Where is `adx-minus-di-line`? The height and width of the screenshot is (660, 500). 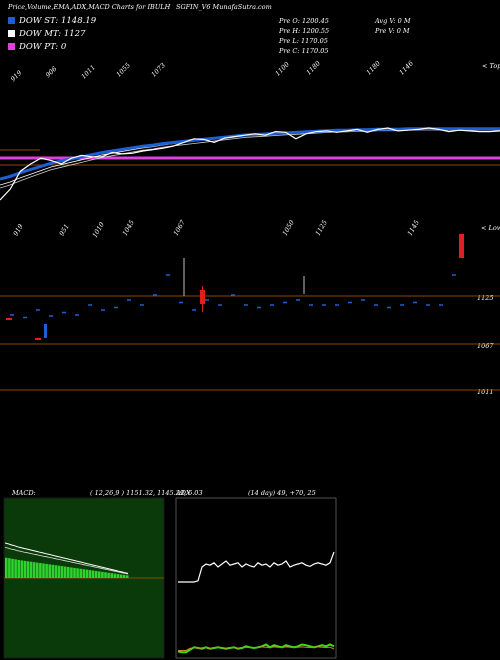 adx-minus-di-line is located at coordinates (256, 648).